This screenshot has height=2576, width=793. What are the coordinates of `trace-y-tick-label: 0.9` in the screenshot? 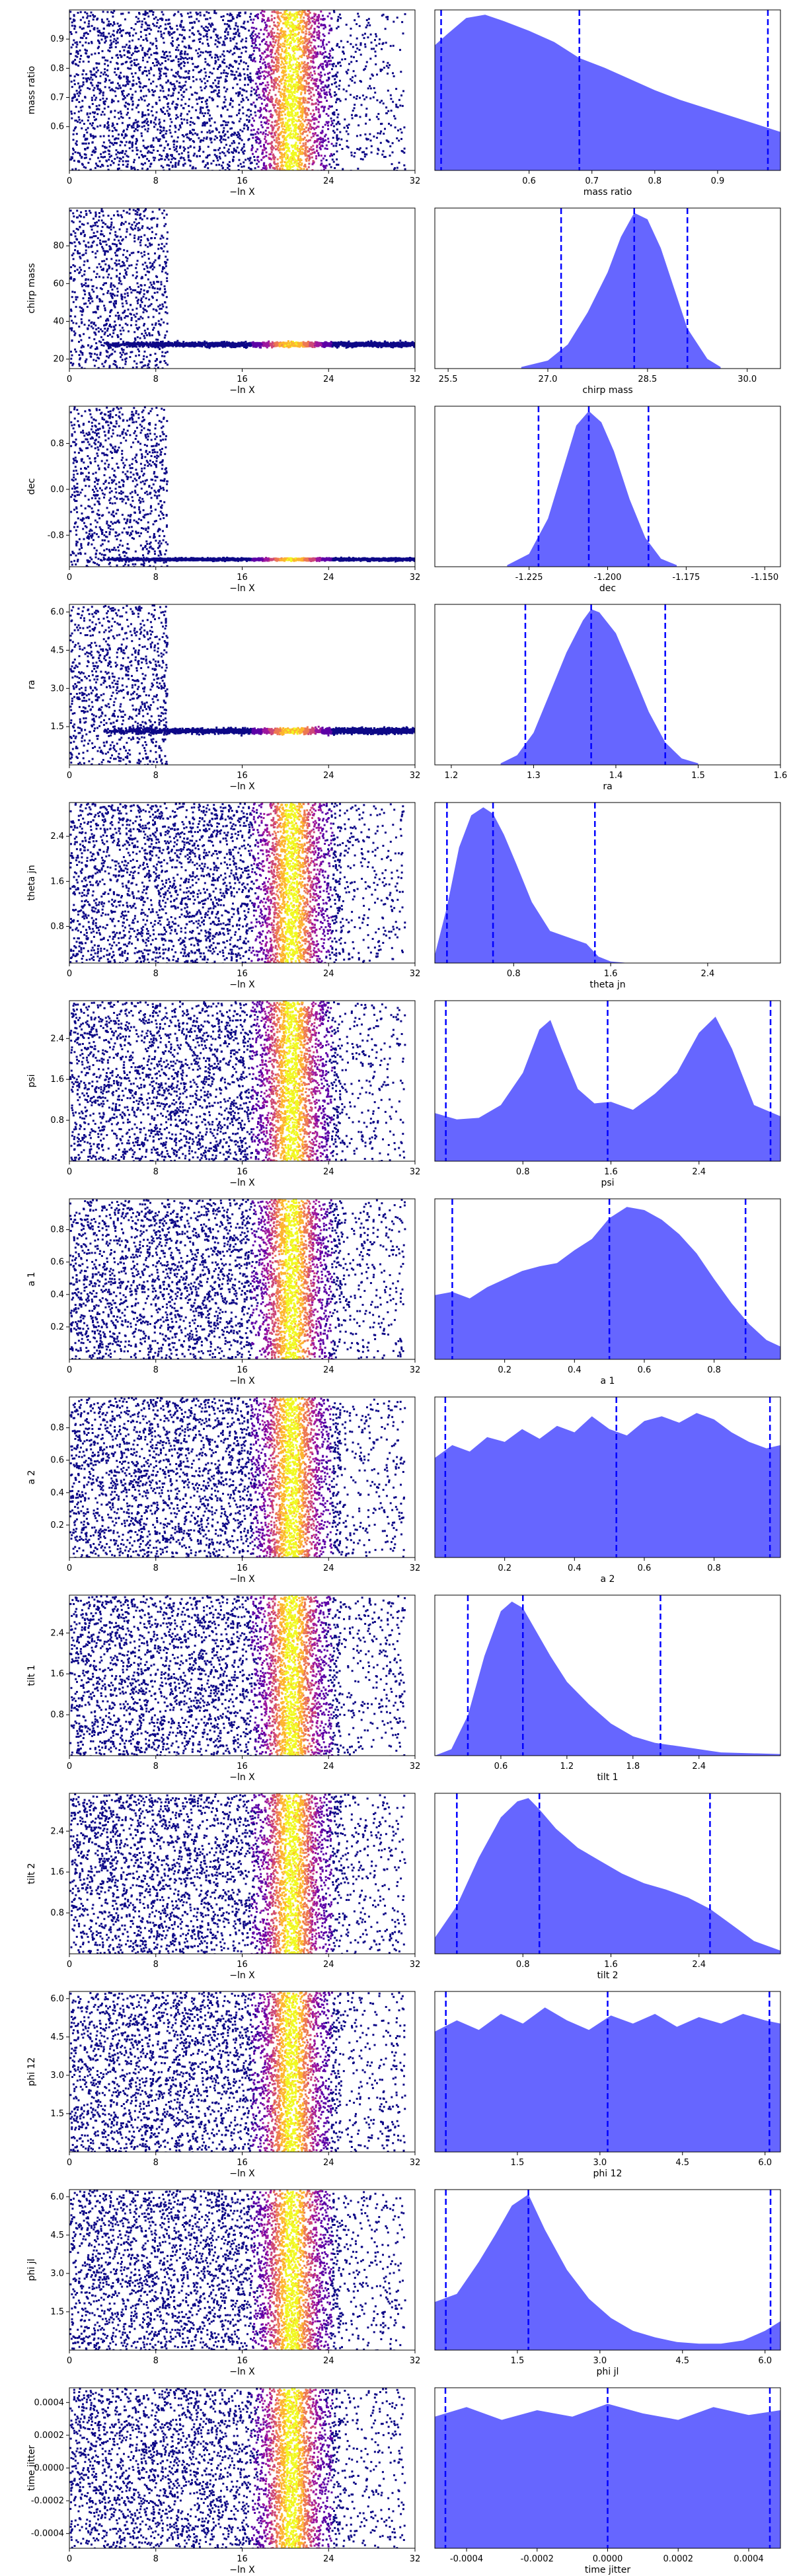 It's located at (57, 39).